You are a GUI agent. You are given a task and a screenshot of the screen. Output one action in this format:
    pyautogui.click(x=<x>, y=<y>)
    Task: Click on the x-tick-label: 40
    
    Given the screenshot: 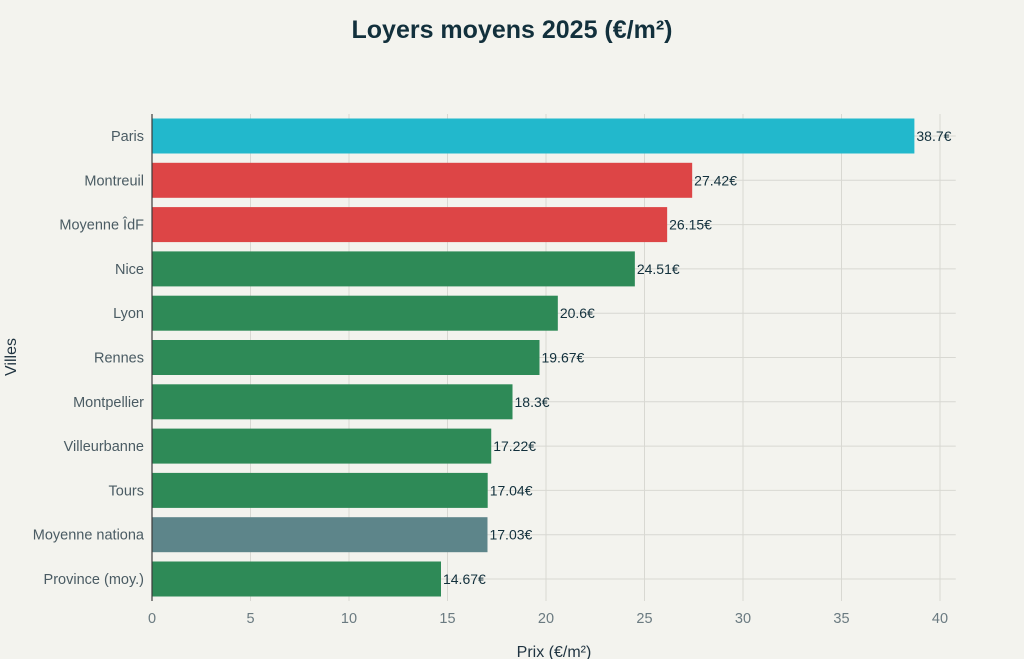 What is the action you would take?
    pyautogui.click(x=940, y=619)
    